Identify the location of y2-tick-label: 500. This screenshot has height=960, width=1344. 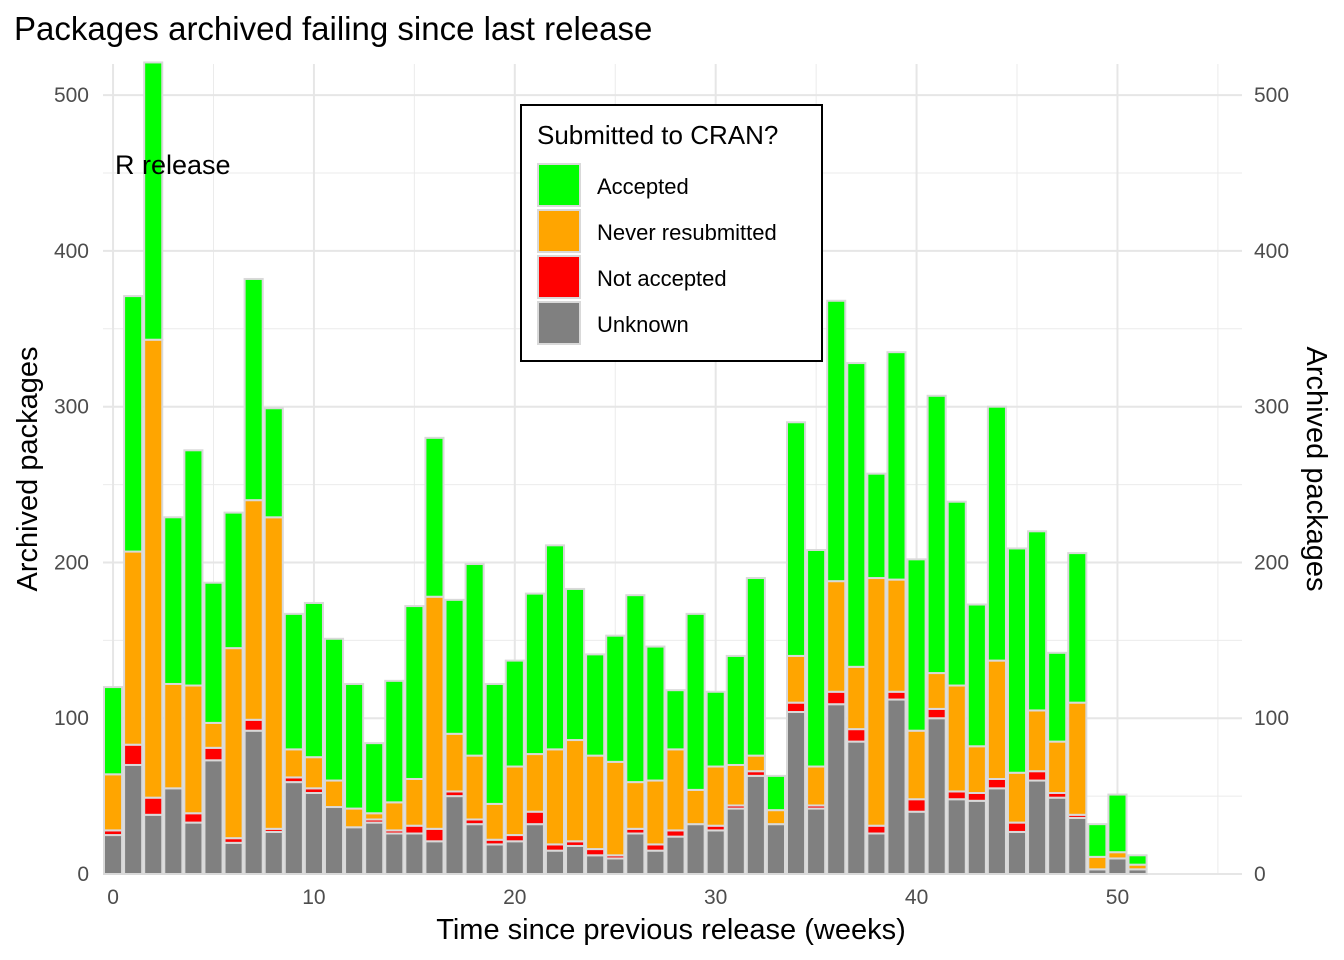
(1271, 95).